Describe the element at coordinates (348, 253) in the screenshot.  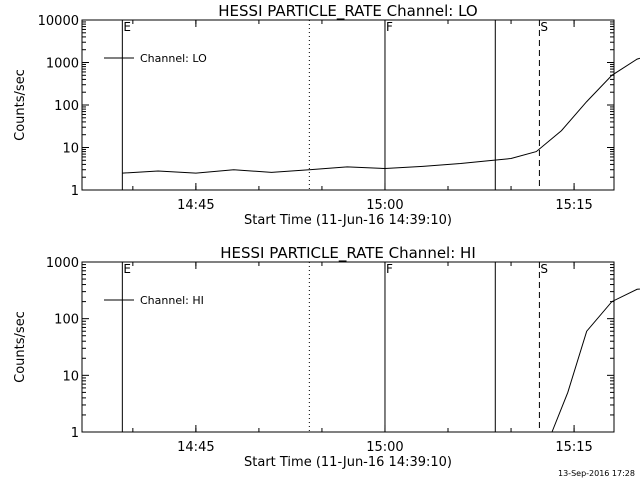
I see `chart-title: HESSI PARTICLE_RATE Channel: HI` at that location.